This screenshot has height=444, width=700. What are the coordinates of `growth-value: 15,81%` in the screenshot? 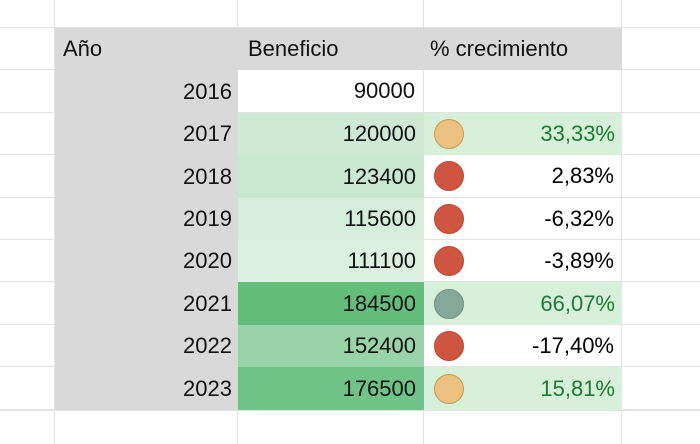 It's located at (577, 388).